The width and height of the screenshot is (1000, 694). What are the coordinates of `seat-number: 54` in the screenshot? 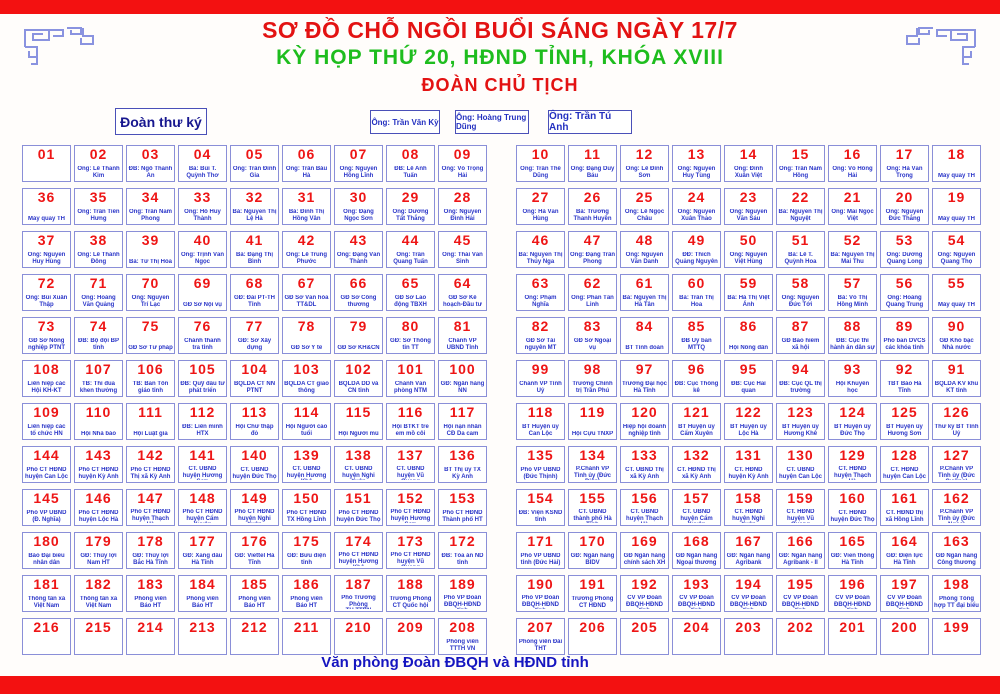 It's located at (956, 240).